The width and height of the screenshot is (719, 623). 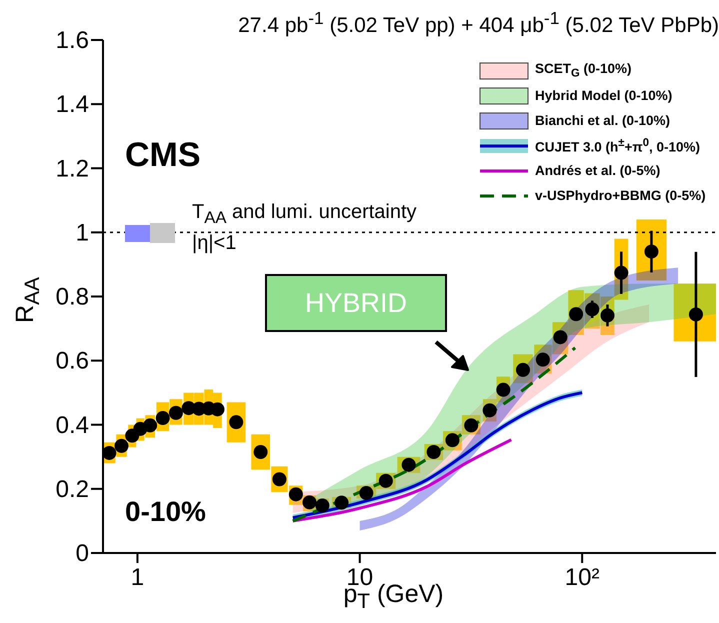 What do you see at coordinates (304, 214) in the screenshot?
I see `ref-line-label: T$_{AA}$ and lumi. uncertainty` at bounding box center [304, 214].